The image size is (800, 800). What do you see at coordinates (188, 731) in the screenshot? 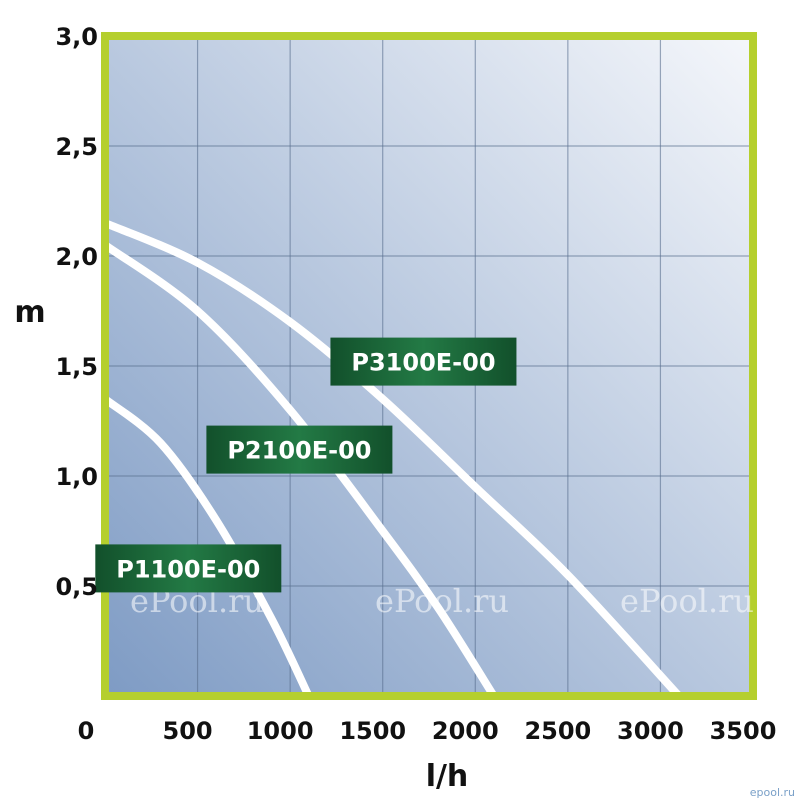
I see `x-tick-label: 500` at bounding box center [188, 731].